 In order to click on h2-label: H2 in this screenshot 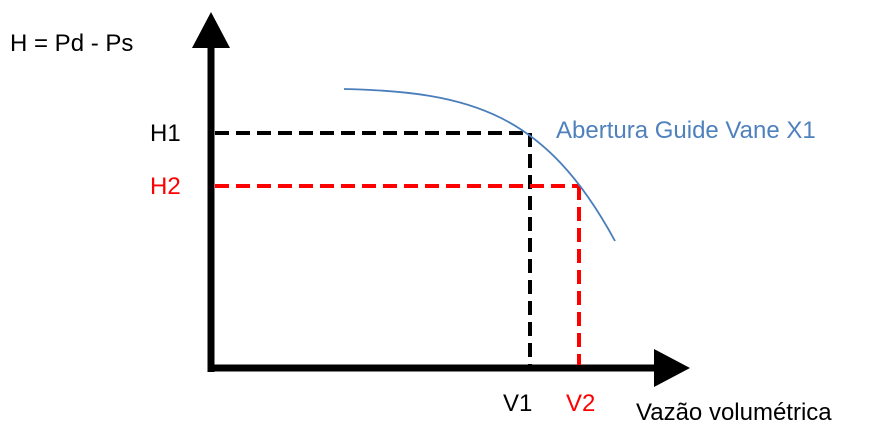, I will do `click(165, 186)`.